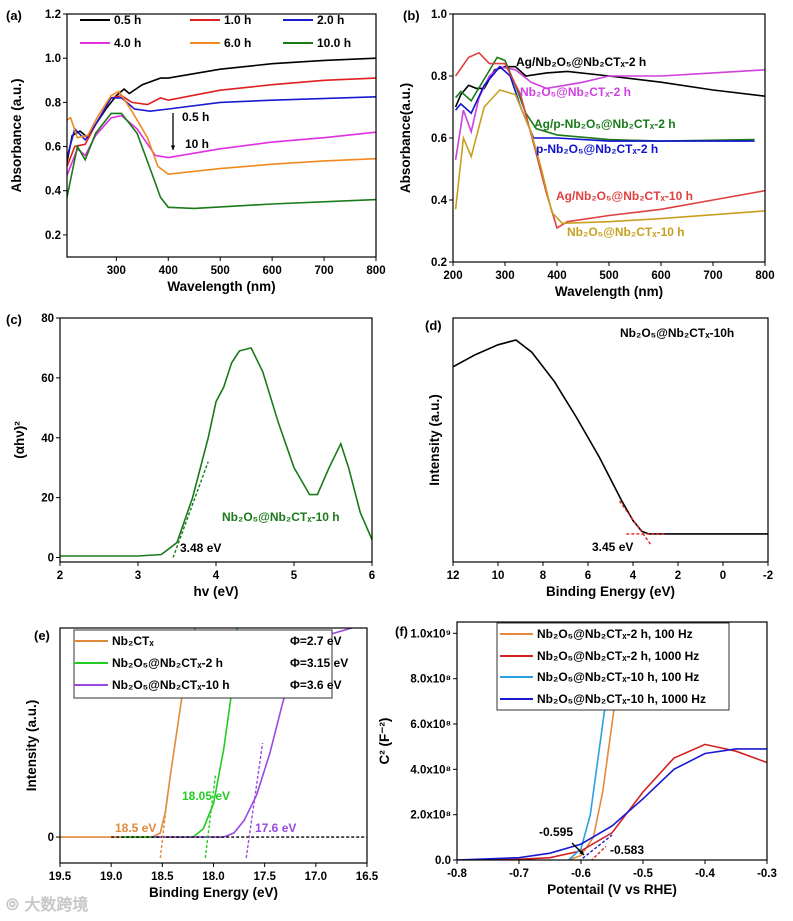 Image resolution: width=793 pixels, height=921 pixels. What do you see at coordinates (430, 725) in the screenshot?
I see `y-tick-label: 6.0x10⁸` at bounding box center [430, 725].